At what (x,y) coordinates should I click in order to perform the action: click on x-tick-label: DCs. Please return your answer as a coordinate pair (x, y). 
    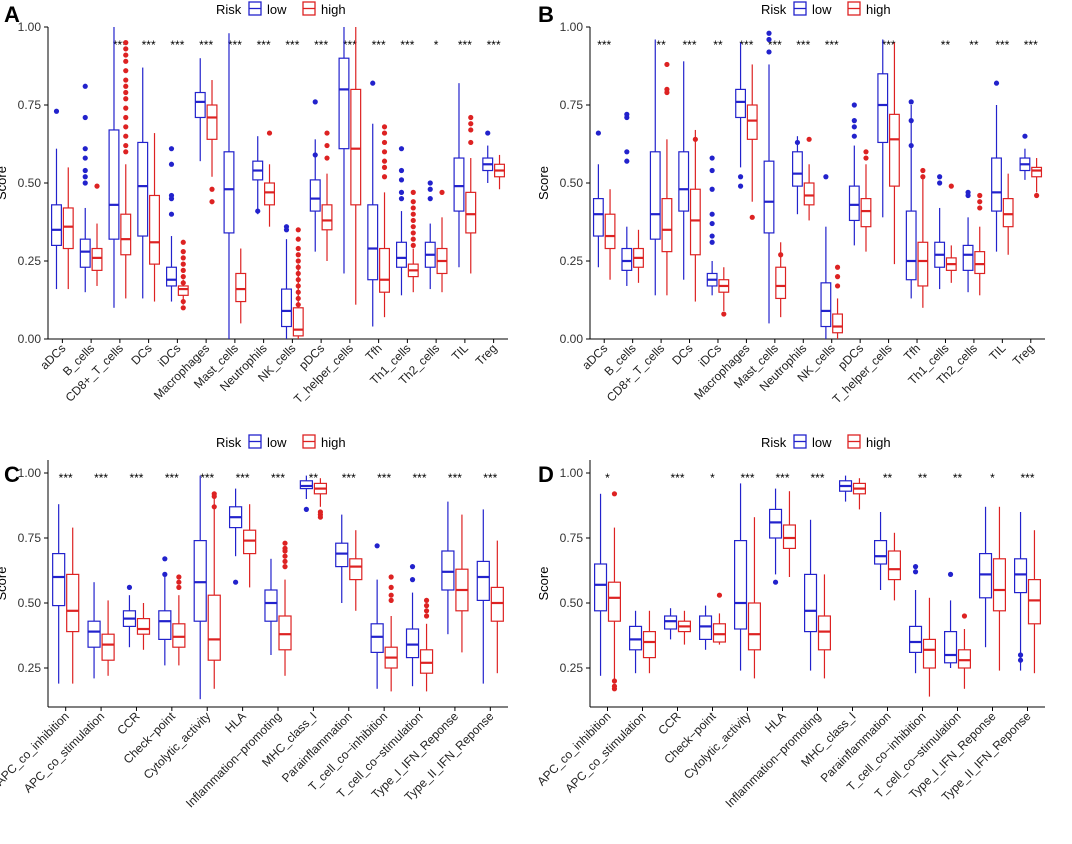
    Looking at the image, I should click on (682, 354).